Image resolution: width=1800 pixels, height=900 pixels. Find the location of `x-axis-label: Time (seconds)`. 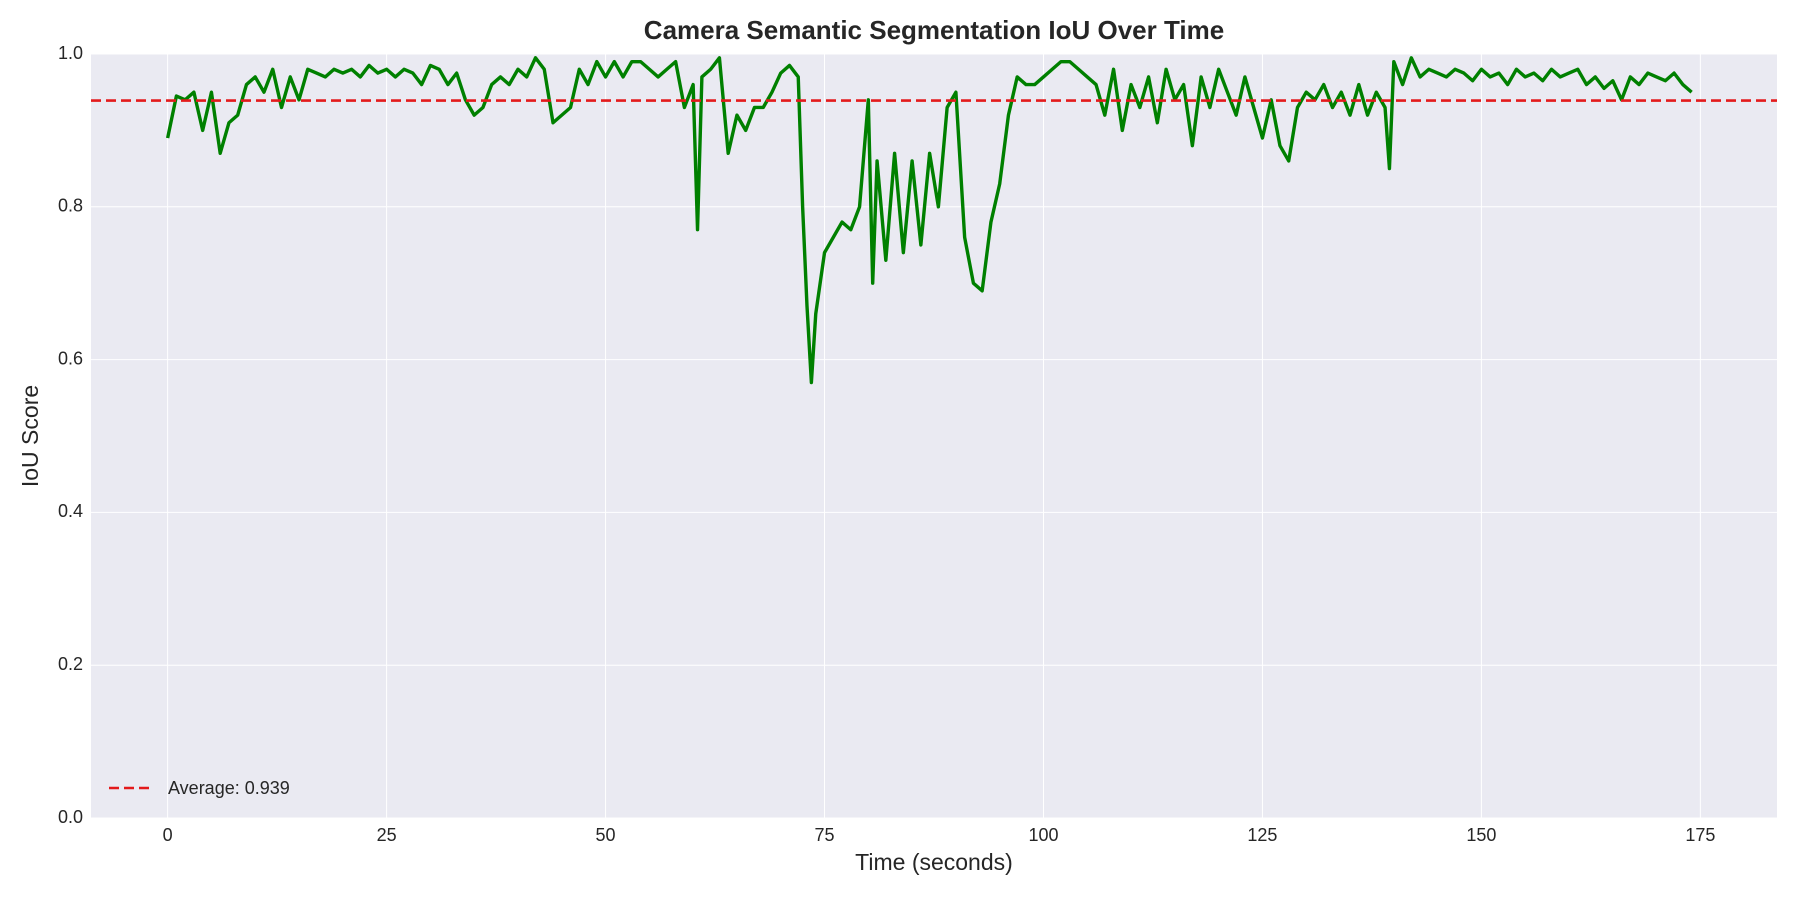

x-axis-label: Time (seconds) is located at coordinates (934, 862).